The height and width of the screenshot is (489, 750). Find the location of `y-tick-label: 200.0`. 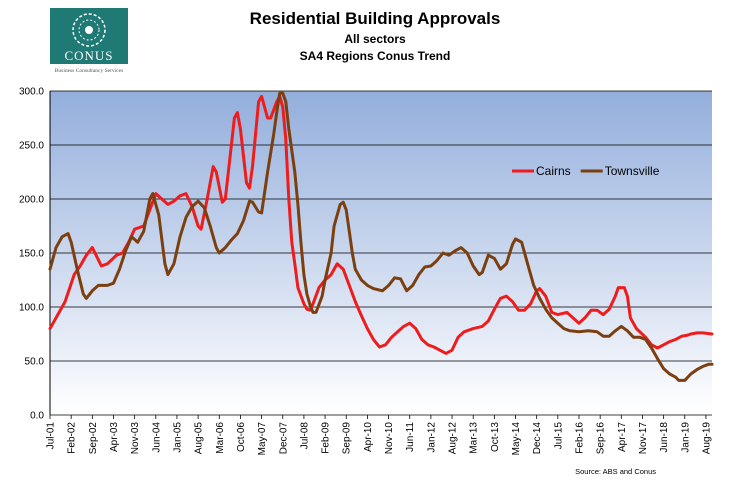

y-tick-label: 200.0 is located at coordinates (31, 200).